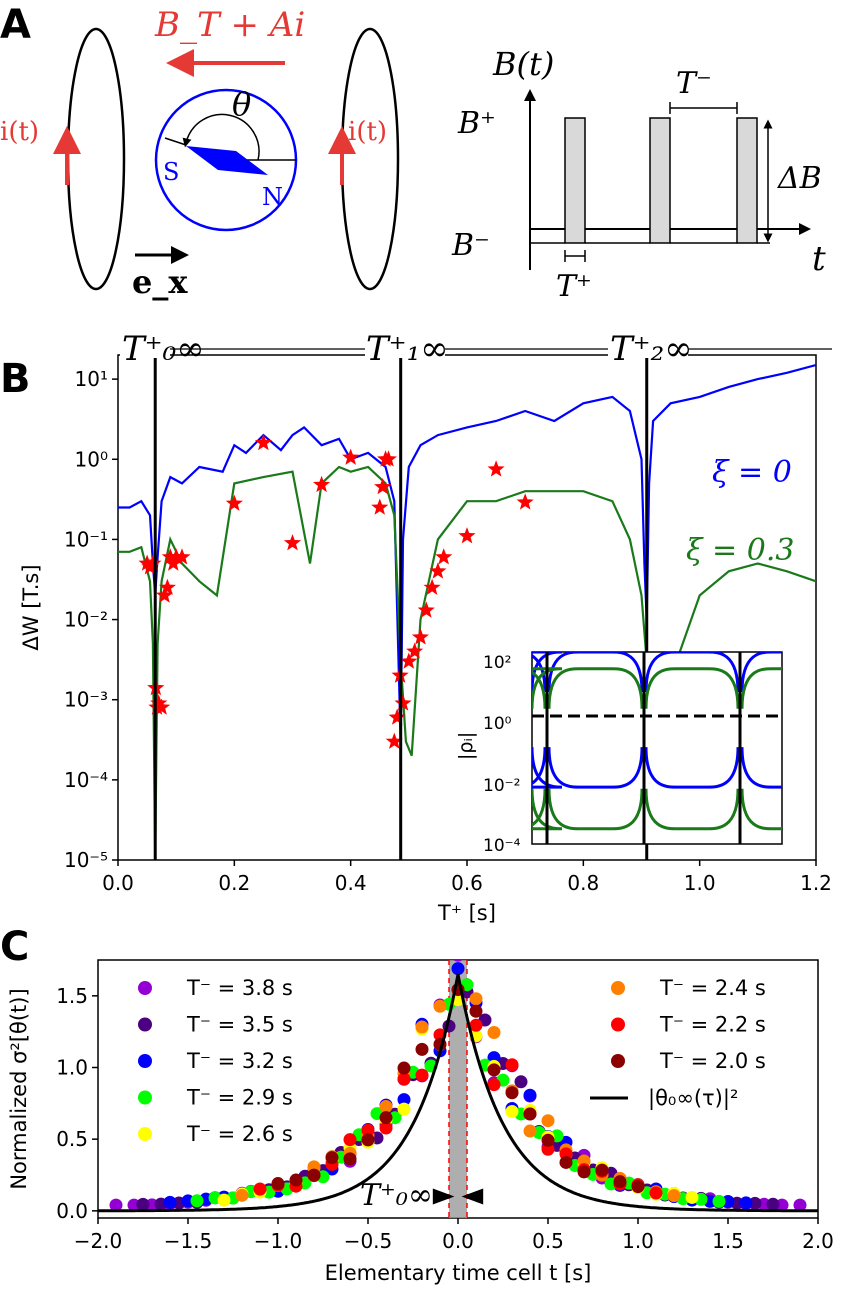 The image size is (846, 1290). What do you see at coordinates (351, 883) in the screenshot?
I see `x-tick-label: 0.4` at bounding box center [351, 883].